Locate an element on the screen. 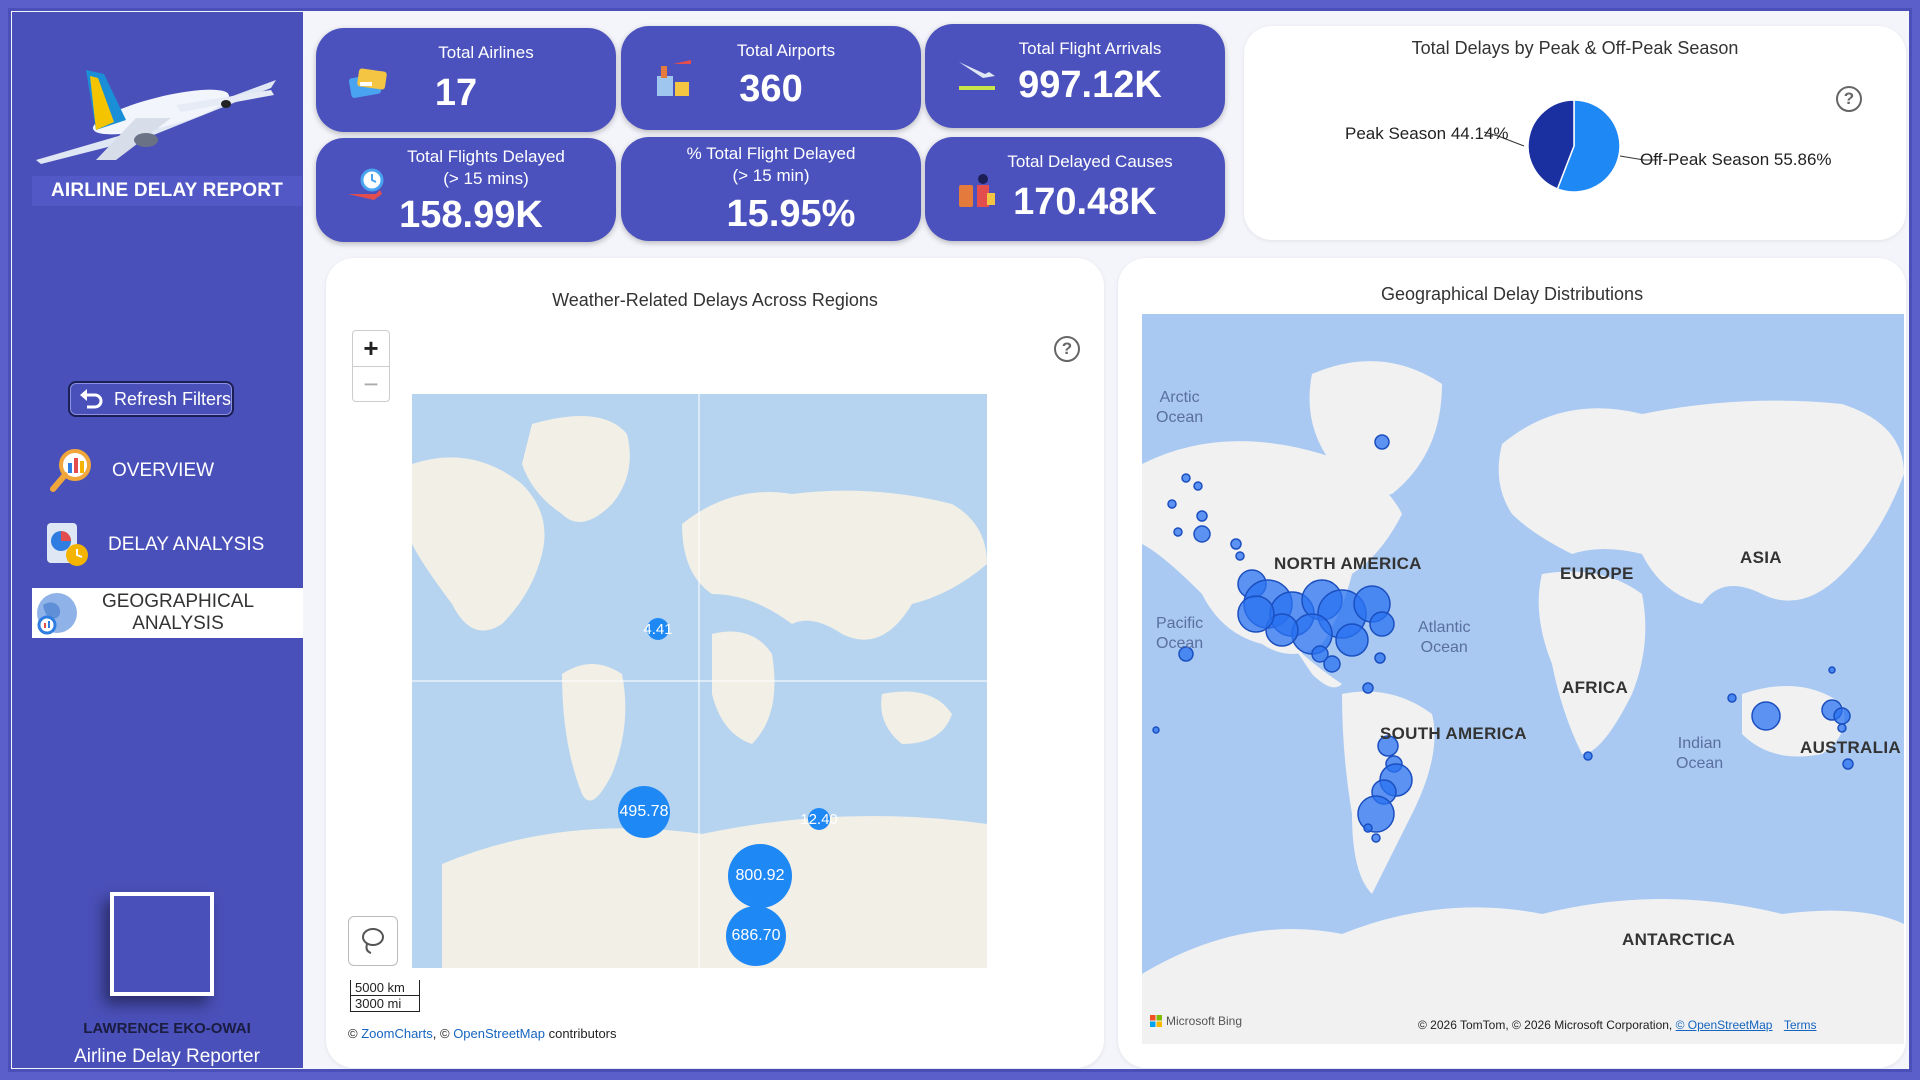  kpi-total-airlines: Total Airlines 17 is located at coordinates (466, 80).